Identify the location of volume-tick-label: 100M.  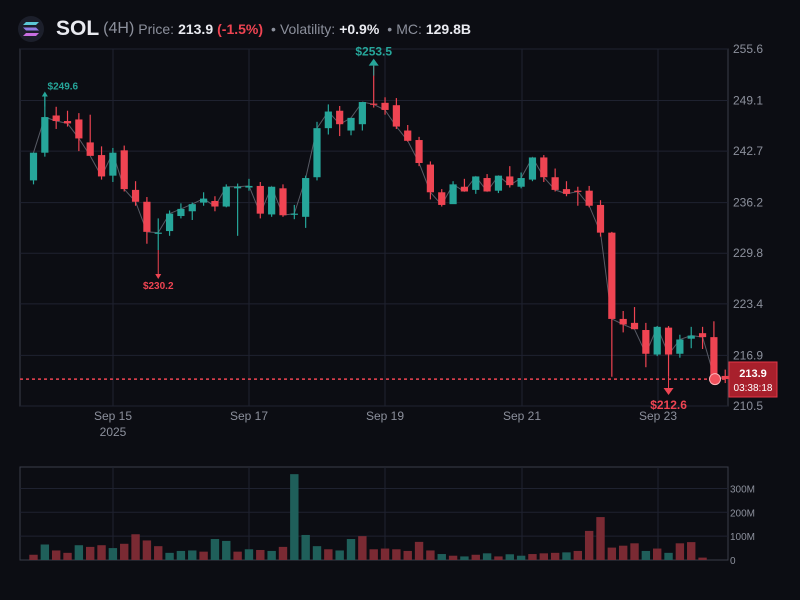
(742, 537).